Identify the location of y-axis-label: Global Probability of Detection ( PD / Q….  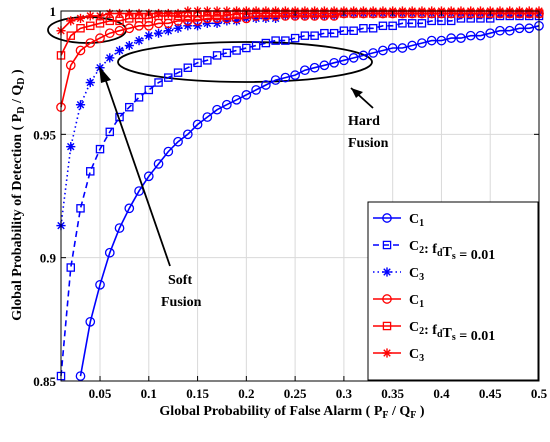
(18, 195).